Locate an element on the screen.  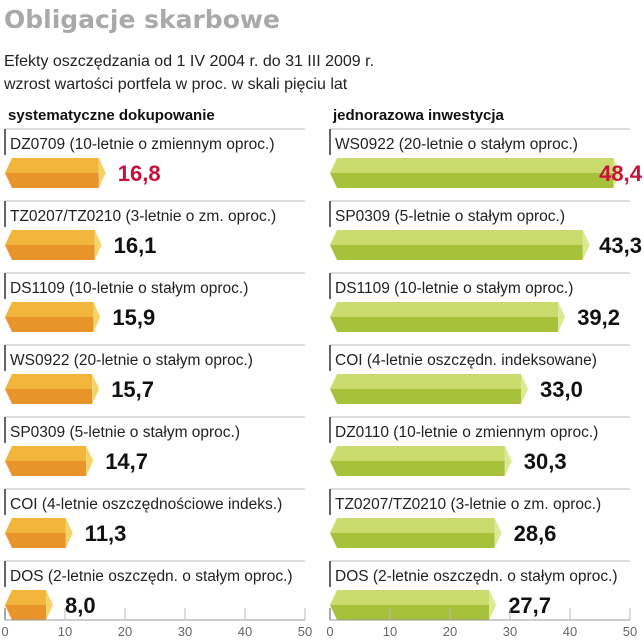
chart-title: Obligacje skarbowe is located at coordinates (142, 19).